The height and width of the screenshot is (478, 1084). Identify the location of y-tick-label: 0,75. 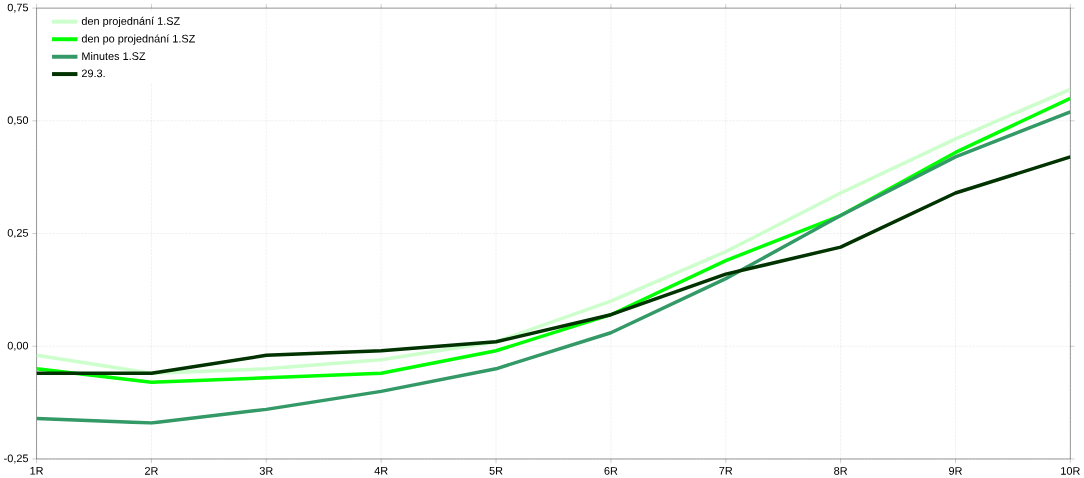
(18, 8).